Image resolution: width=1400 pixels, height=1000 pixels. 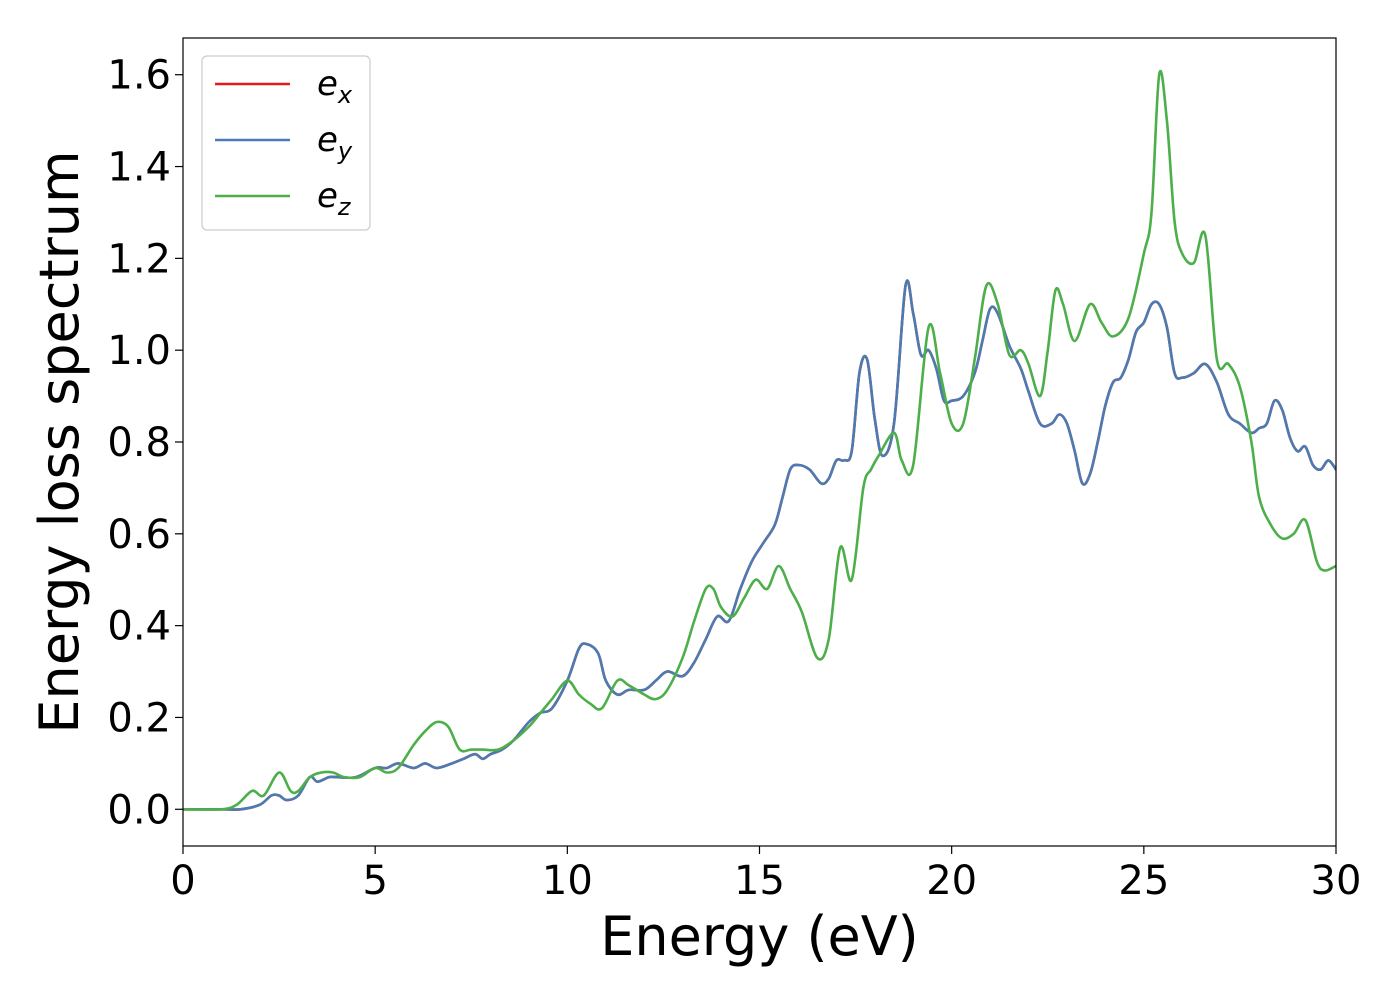 What do you see at coordinates (951, 881) in the screenshot?
I see `x-tick-label: 20` at bounding box center [951, 881].